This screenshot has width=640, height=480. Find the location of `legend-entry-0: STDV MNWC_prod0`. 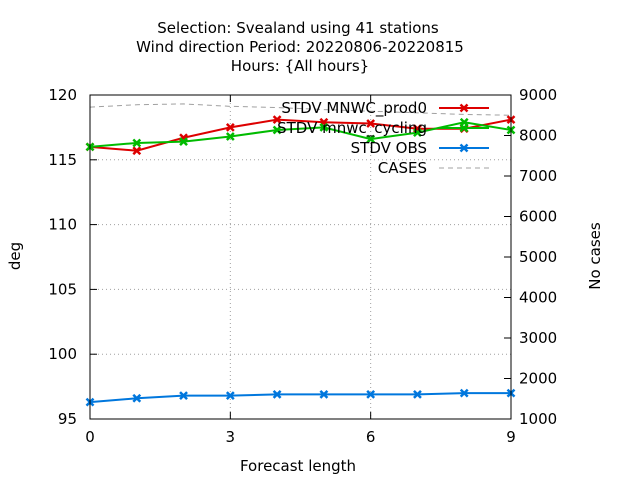

legend-entry-0: STDV MNWC_prod0 is located at coordinates (385, 108).